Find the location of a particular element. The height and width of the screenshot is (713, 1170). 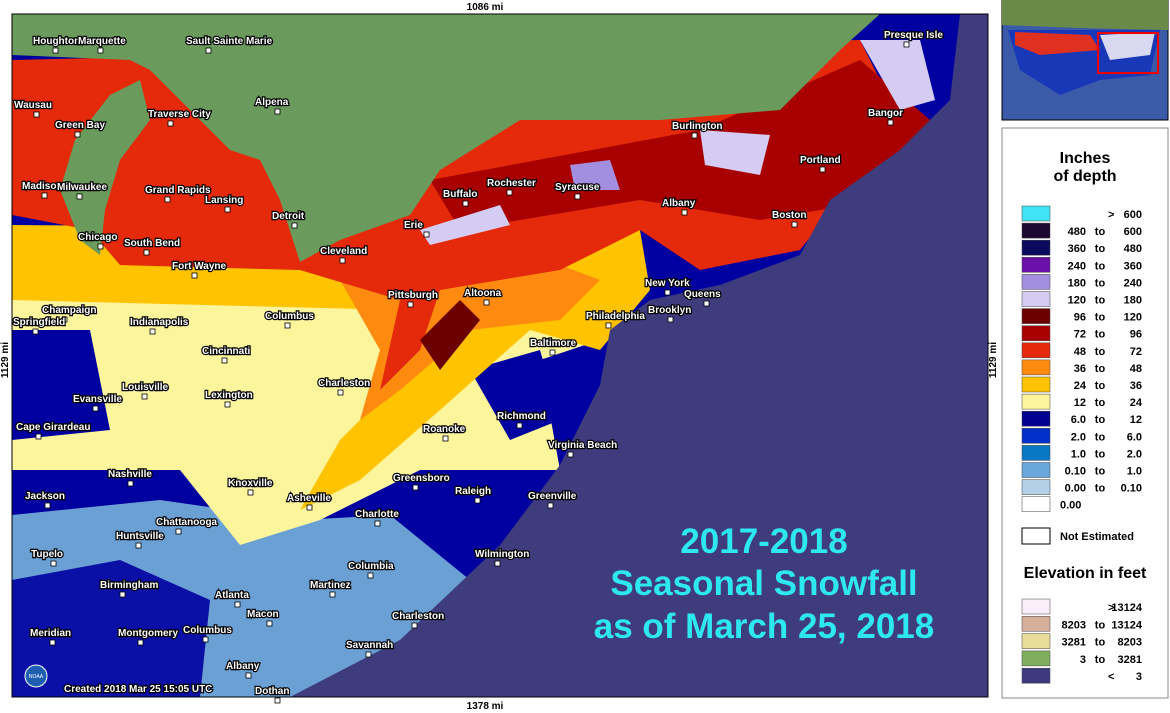

city-label: Macon is located at coordinates (263, 614).